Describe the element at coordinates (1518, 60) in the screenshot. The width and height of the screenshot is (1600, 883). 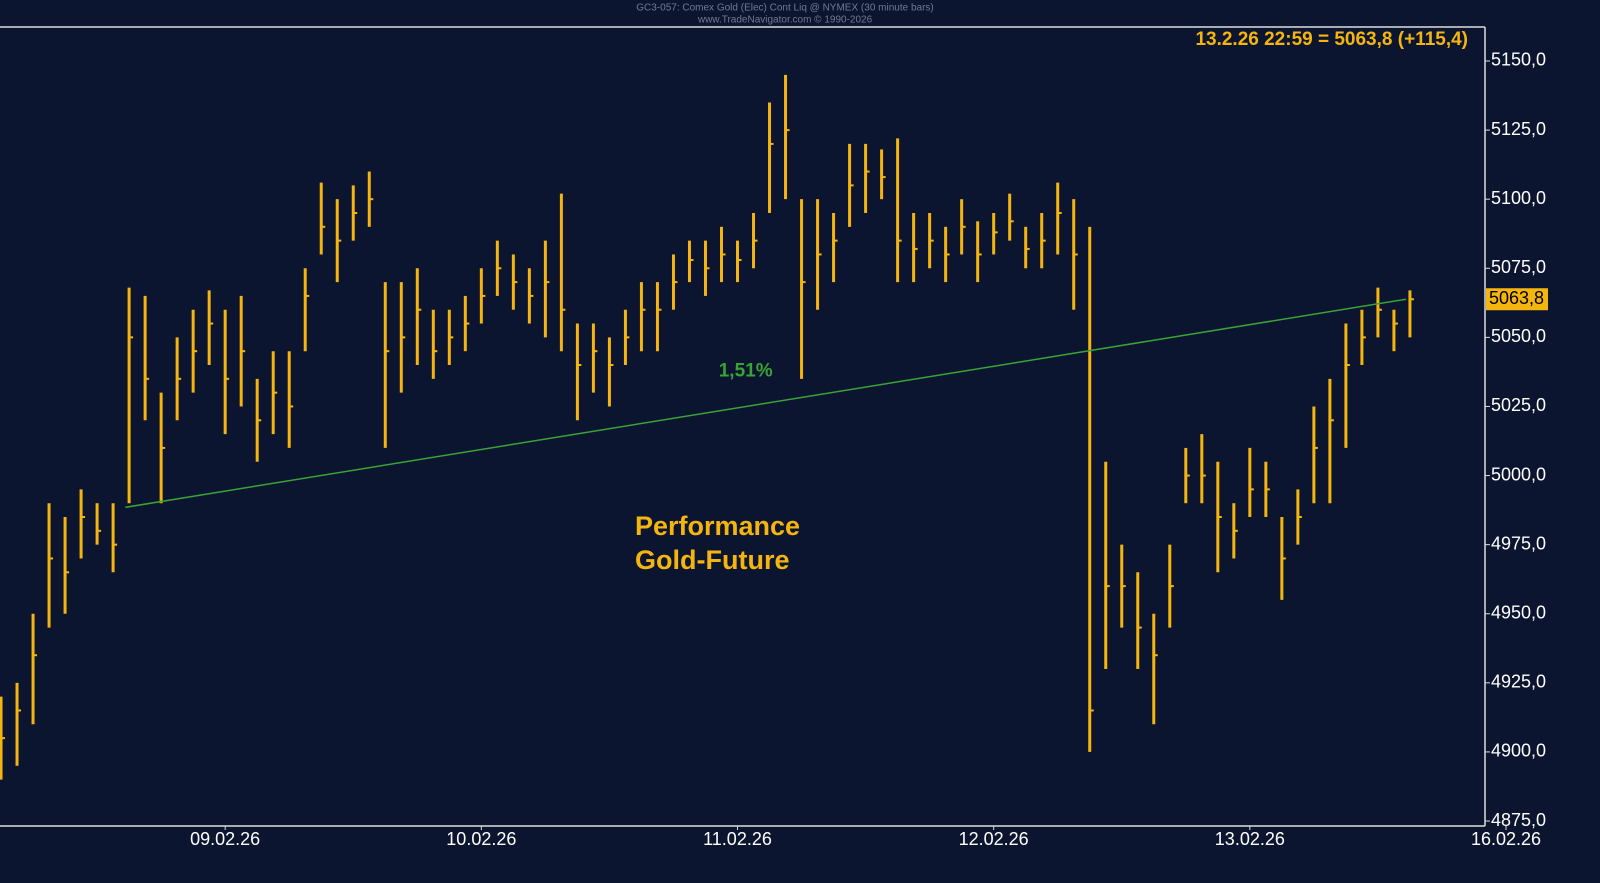
I see `y-tick-label: 5150,0` at that location.